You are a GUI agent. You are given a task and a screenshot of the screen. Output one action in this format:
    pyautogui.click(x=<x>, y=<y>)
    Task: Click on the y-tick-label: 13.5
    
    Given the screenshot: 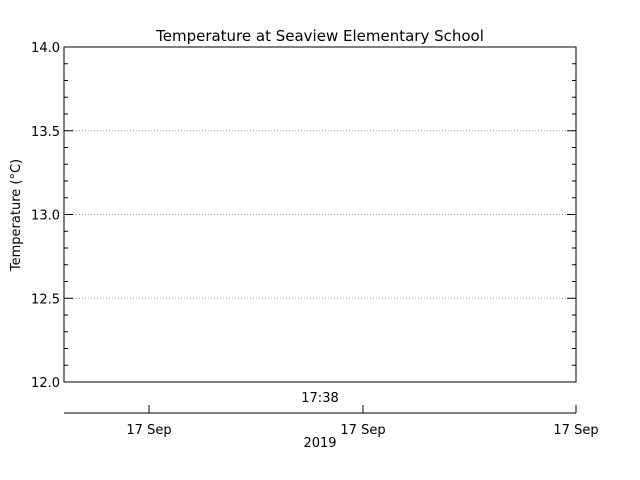 What is the action you would take?
    pyautogui.click(x=45, y=132)
    